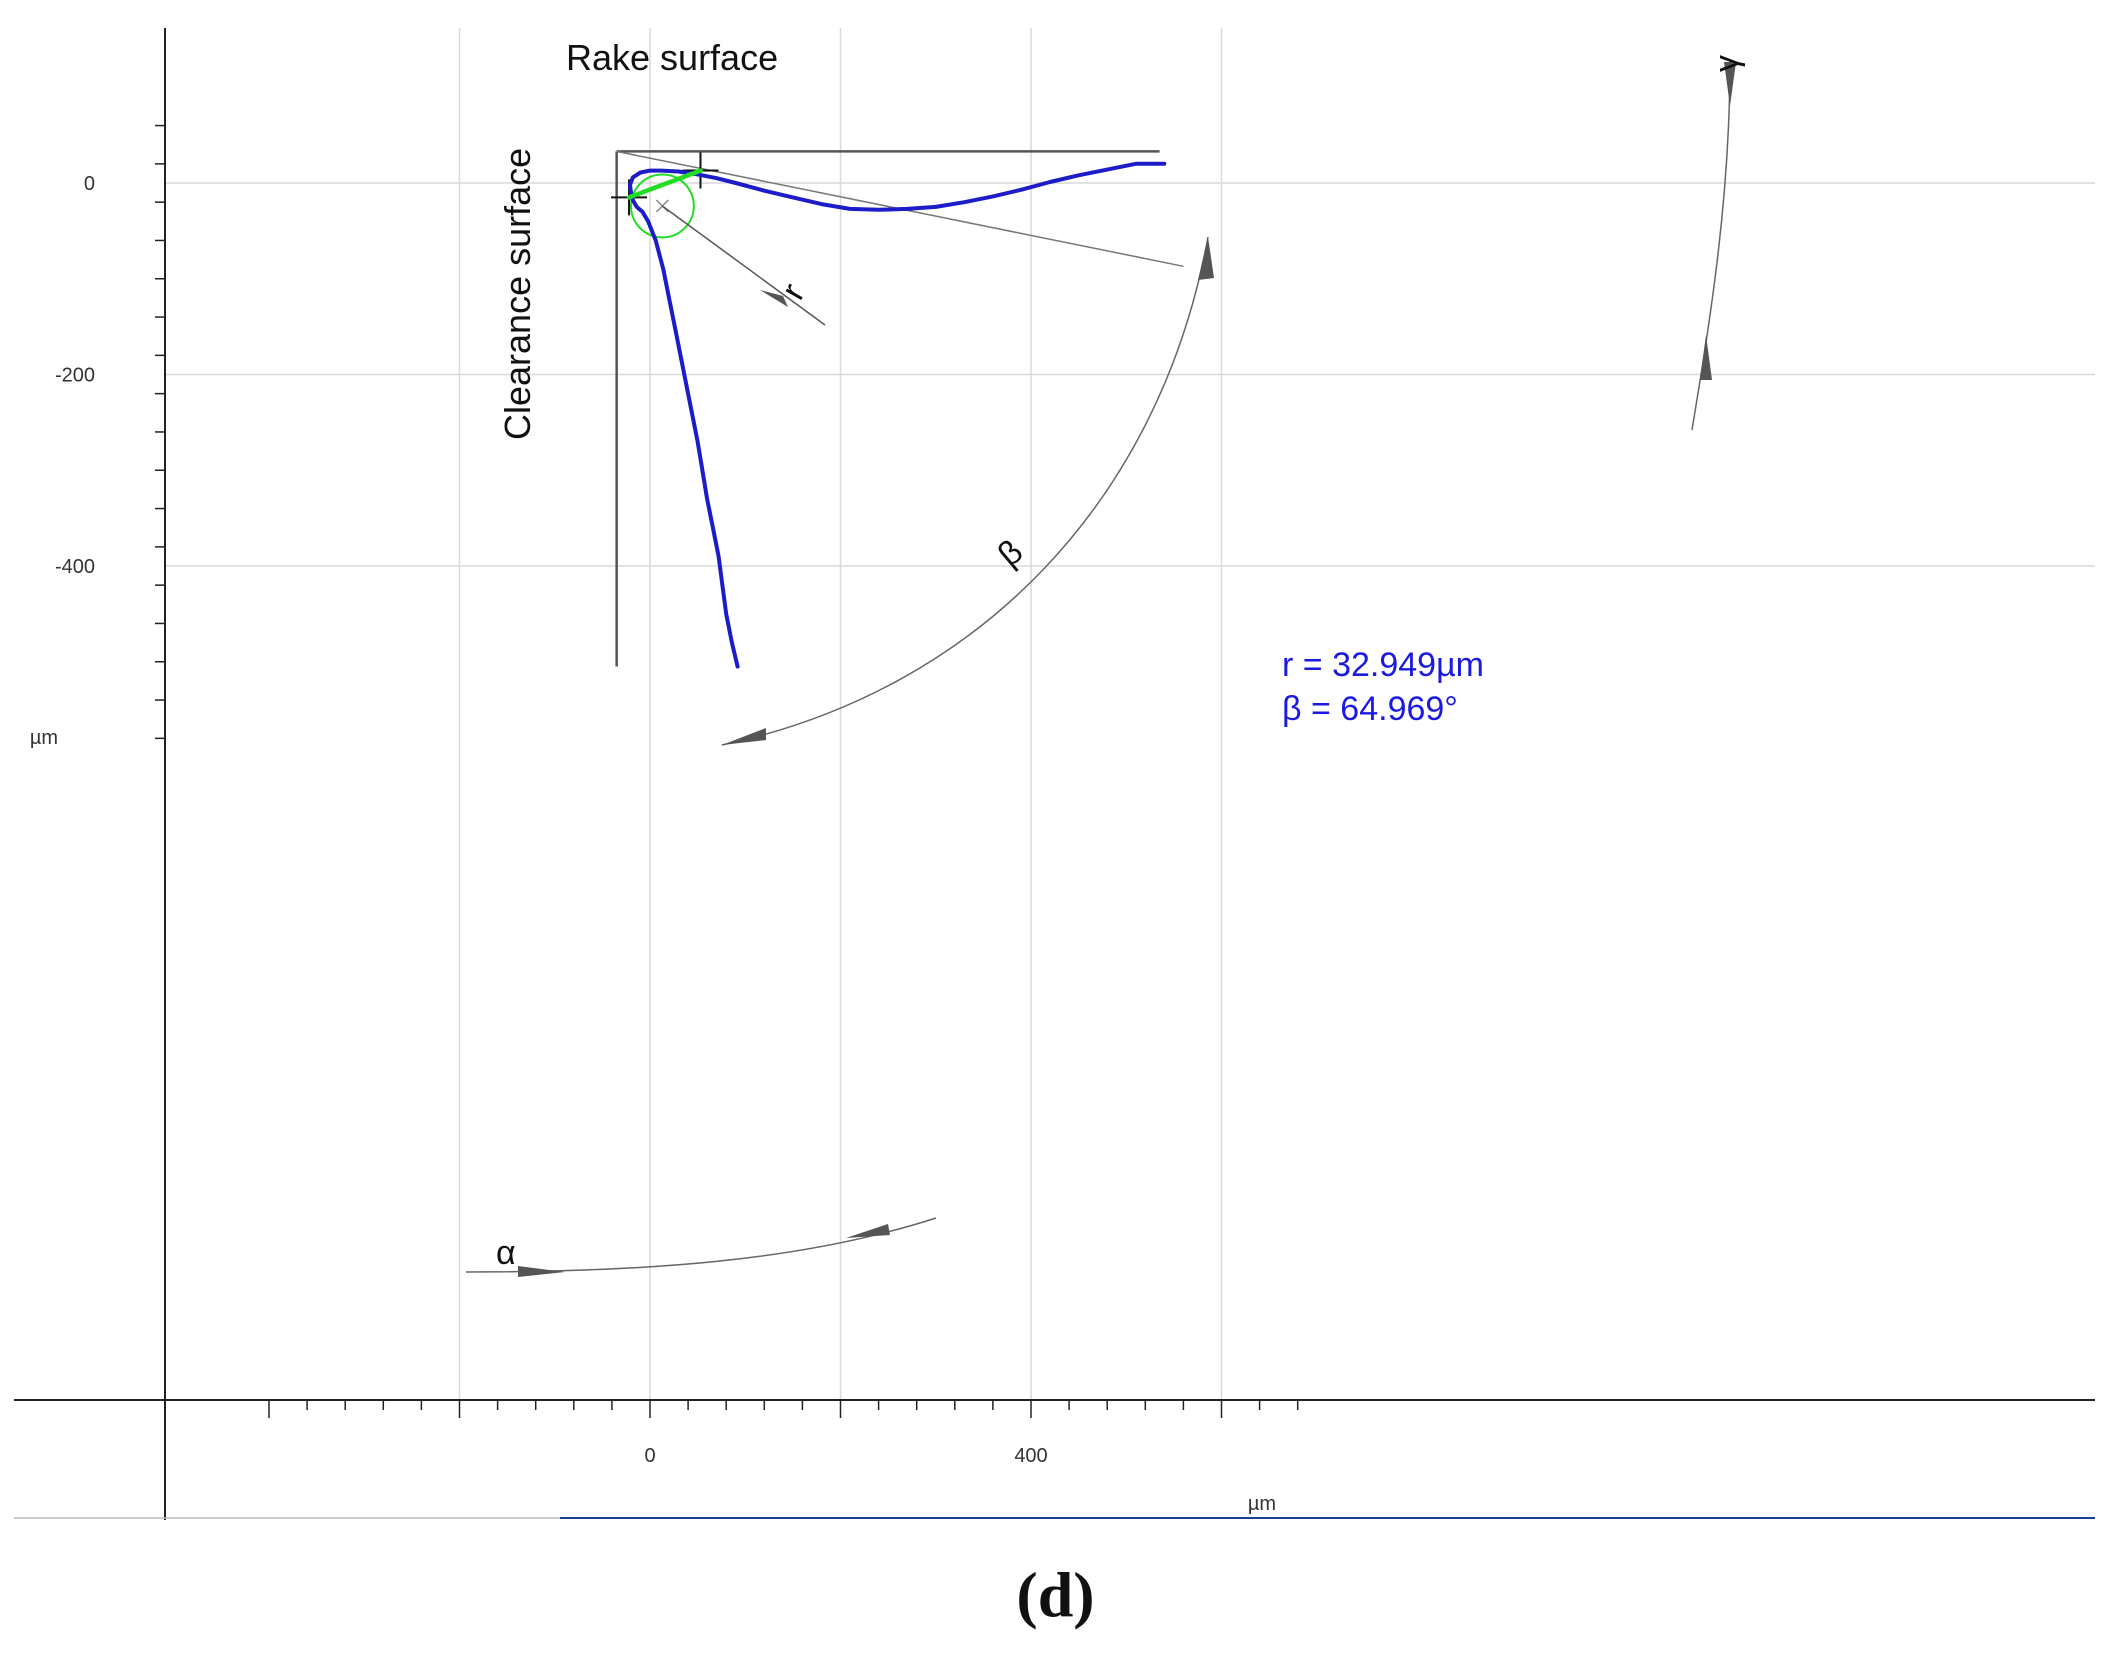 The height and width of the screenshot is (1670, 2111). Describe the element at coordinates (75, 376) in the screenshot. I see `y-tick-label: -200` at that location.